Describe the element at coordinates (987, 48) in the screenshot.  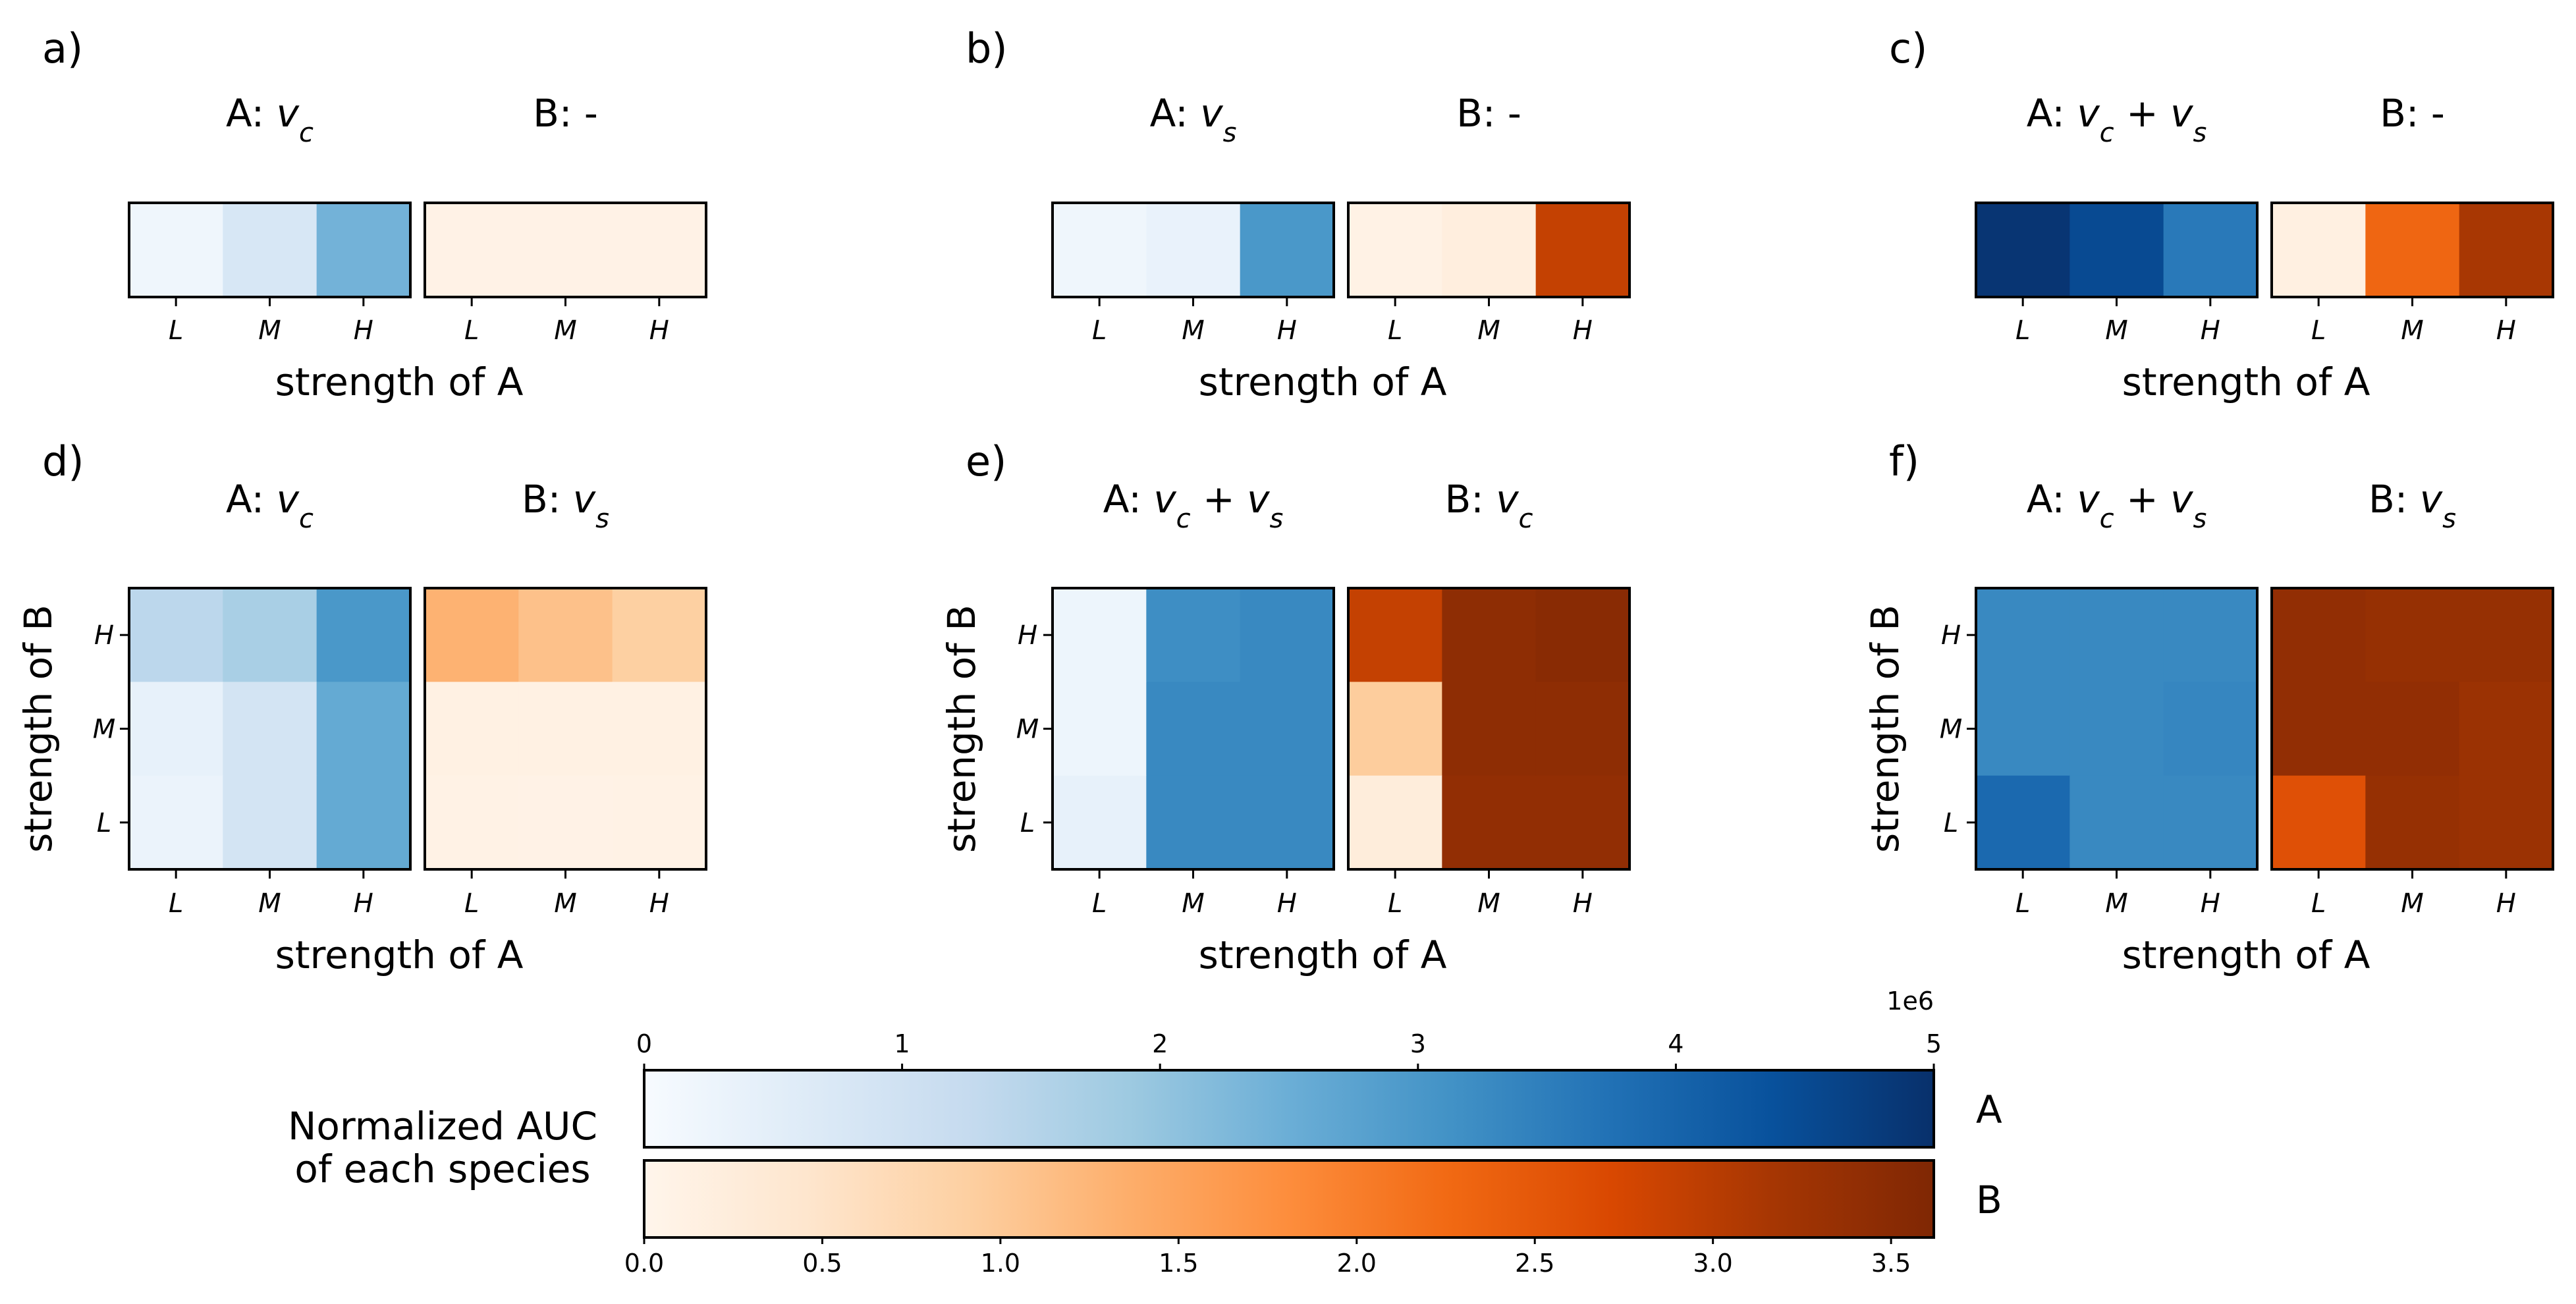
I see `panel-label: b)` at that location.